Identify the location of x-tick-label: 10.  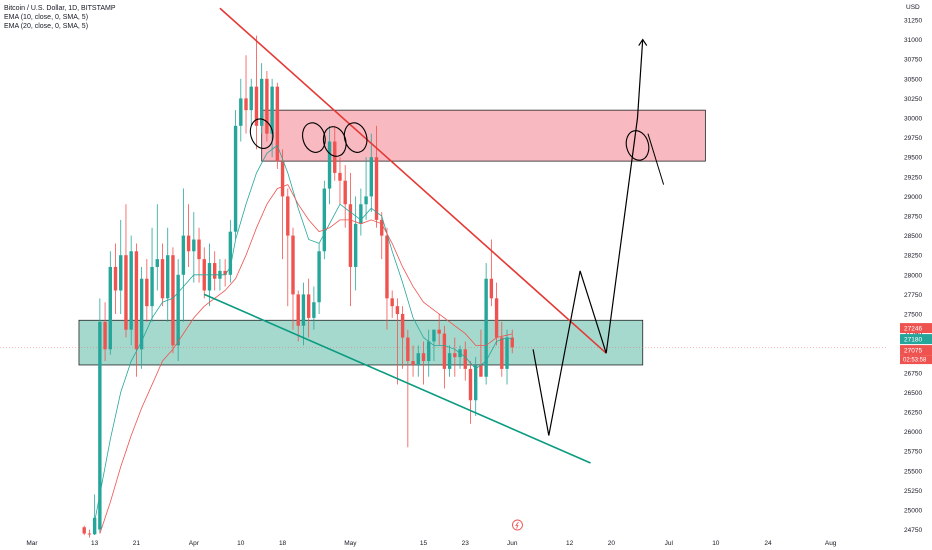
(241, 543).